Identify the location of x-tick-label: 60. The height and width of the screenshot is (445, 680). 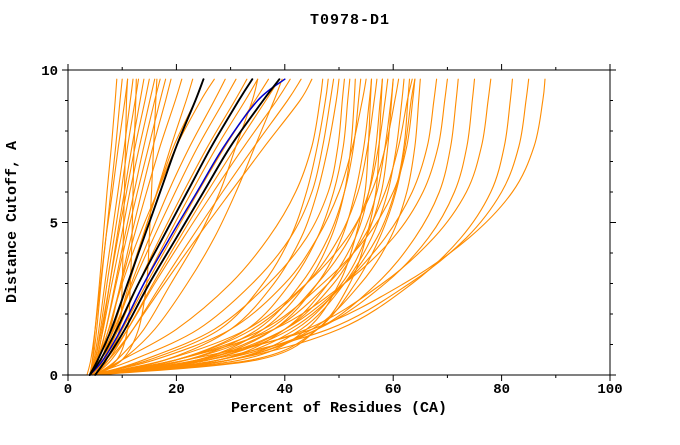
(393, 390).